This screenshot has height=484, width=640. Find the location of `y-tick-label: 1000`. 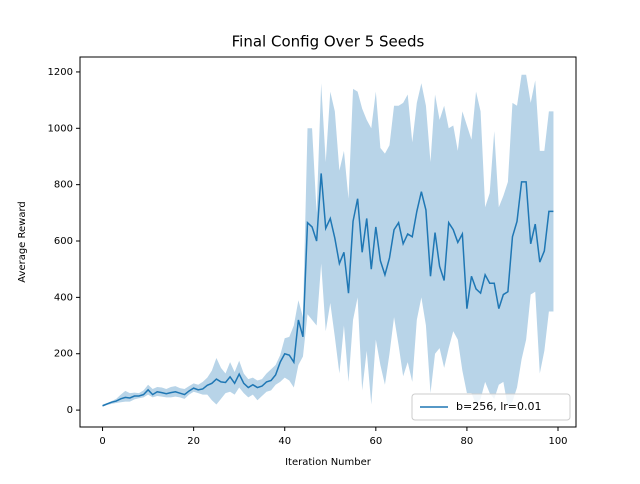

y-tick-label: 1000 is located at coordinates (60, 128).